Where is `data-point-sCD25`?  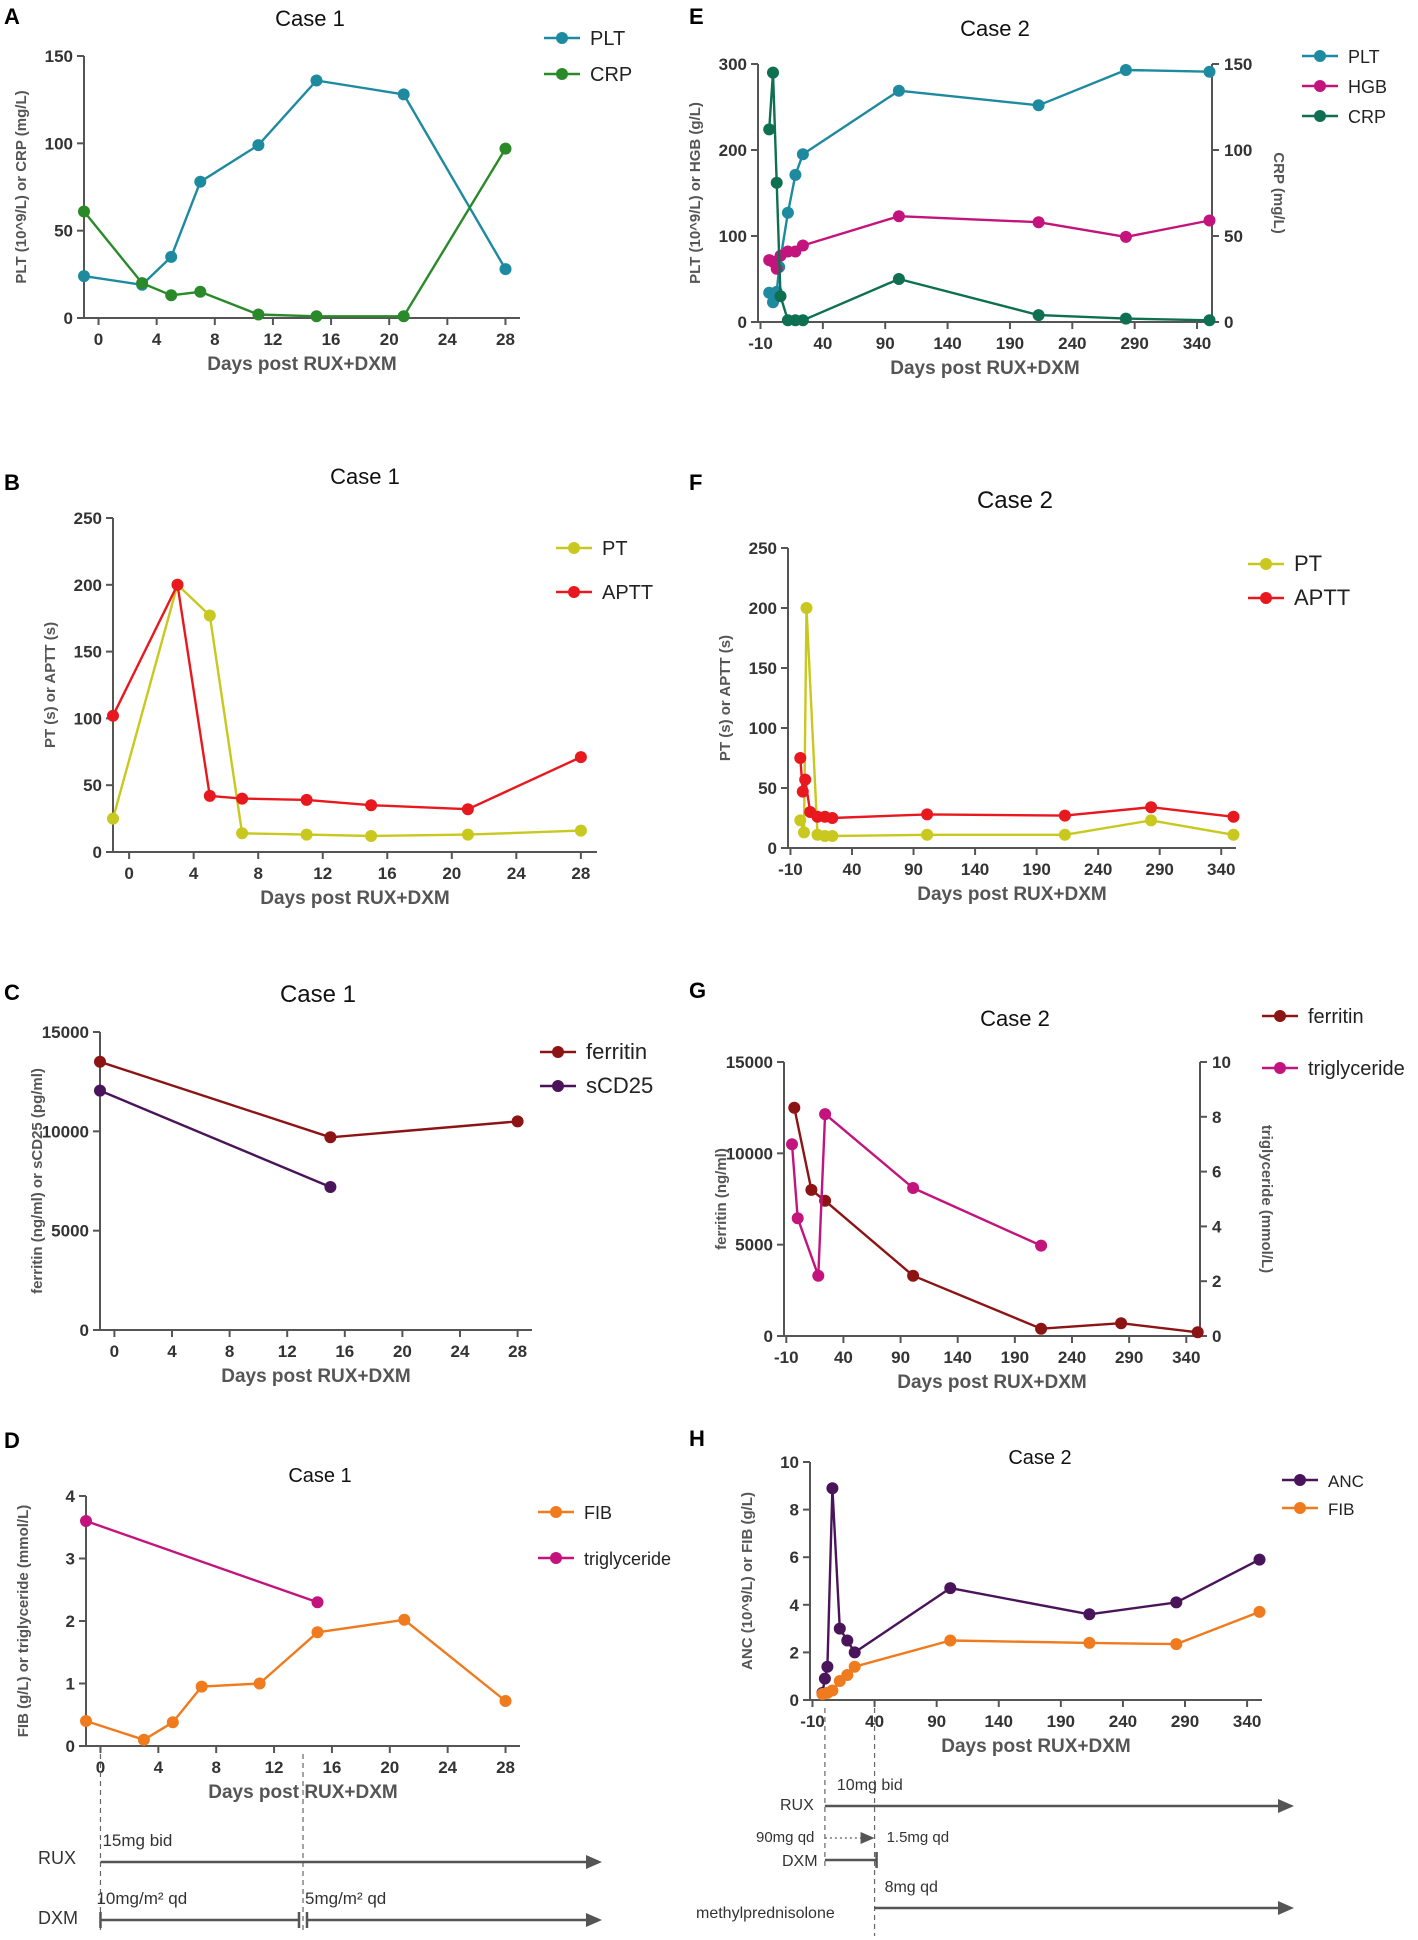
data-point-sCD25 is located at coordinates (330, 1187).